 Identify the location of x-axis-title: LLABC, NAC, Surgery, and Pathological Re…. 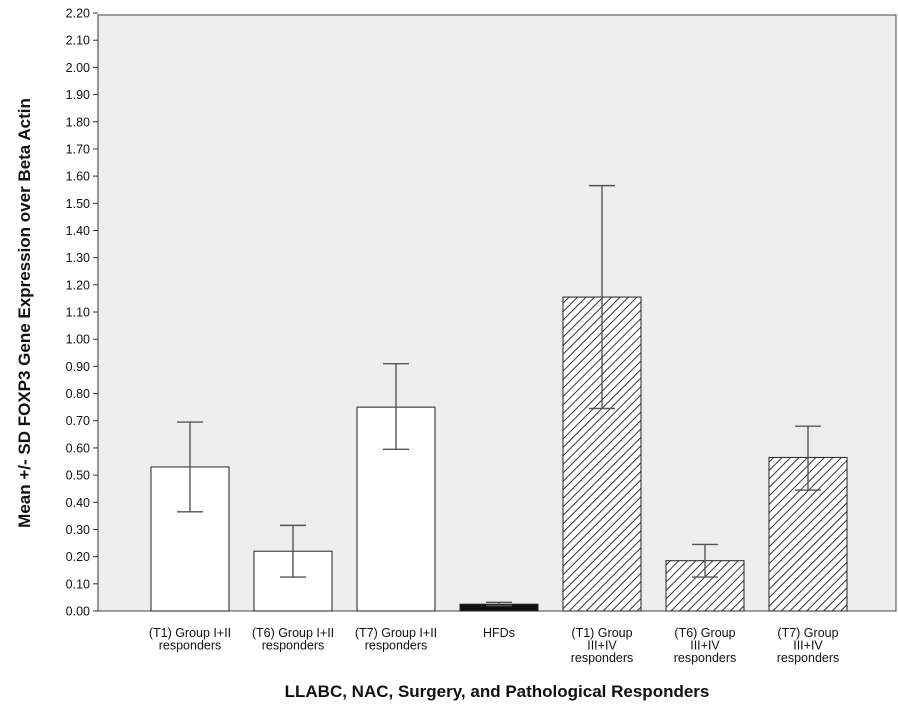
(497, 691).